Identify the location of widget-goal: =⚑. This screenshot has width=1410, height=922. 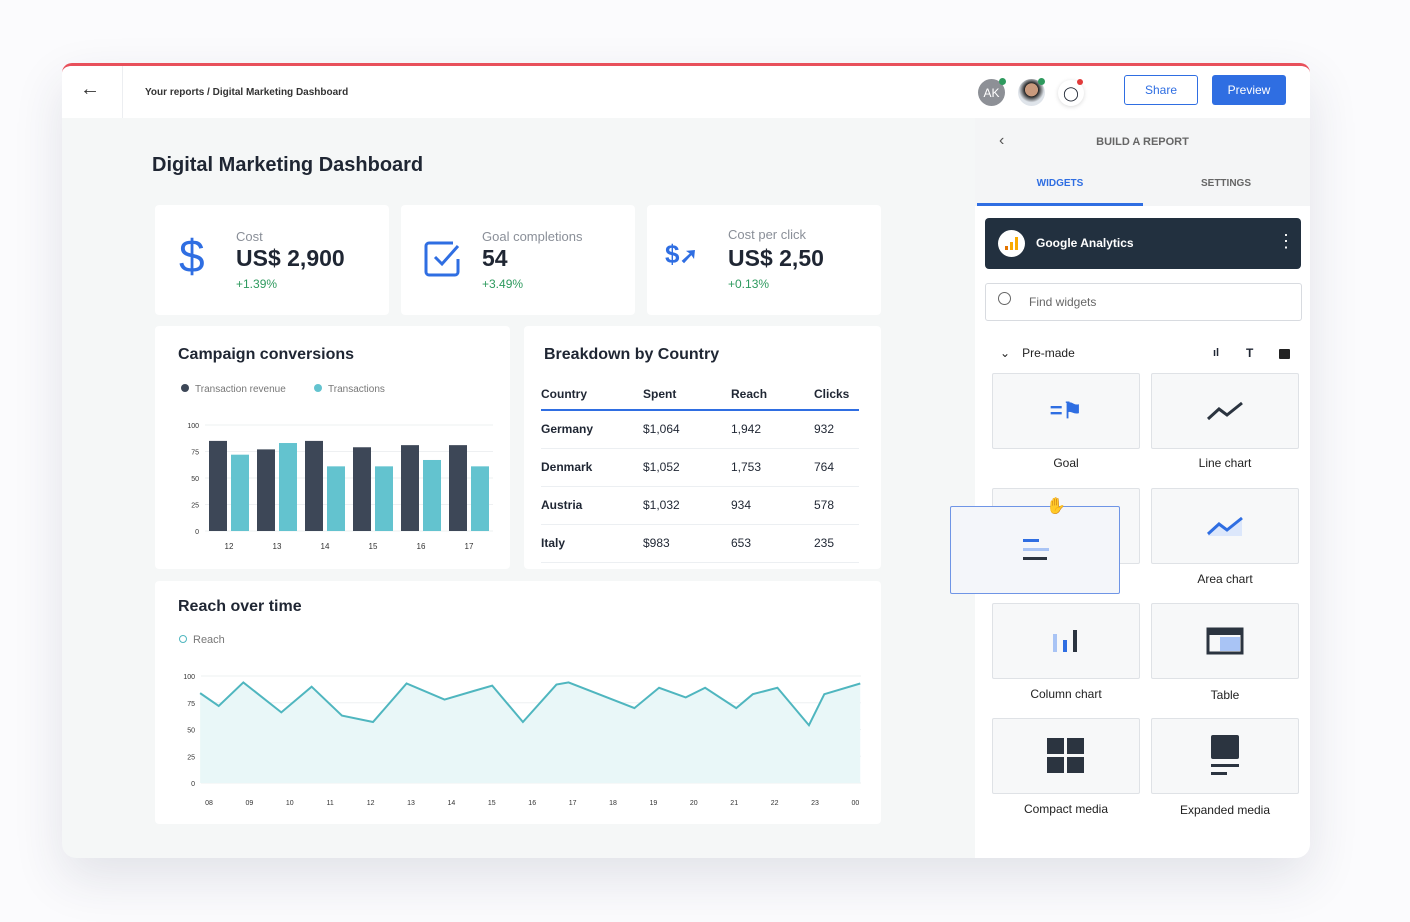
(1066, 411).